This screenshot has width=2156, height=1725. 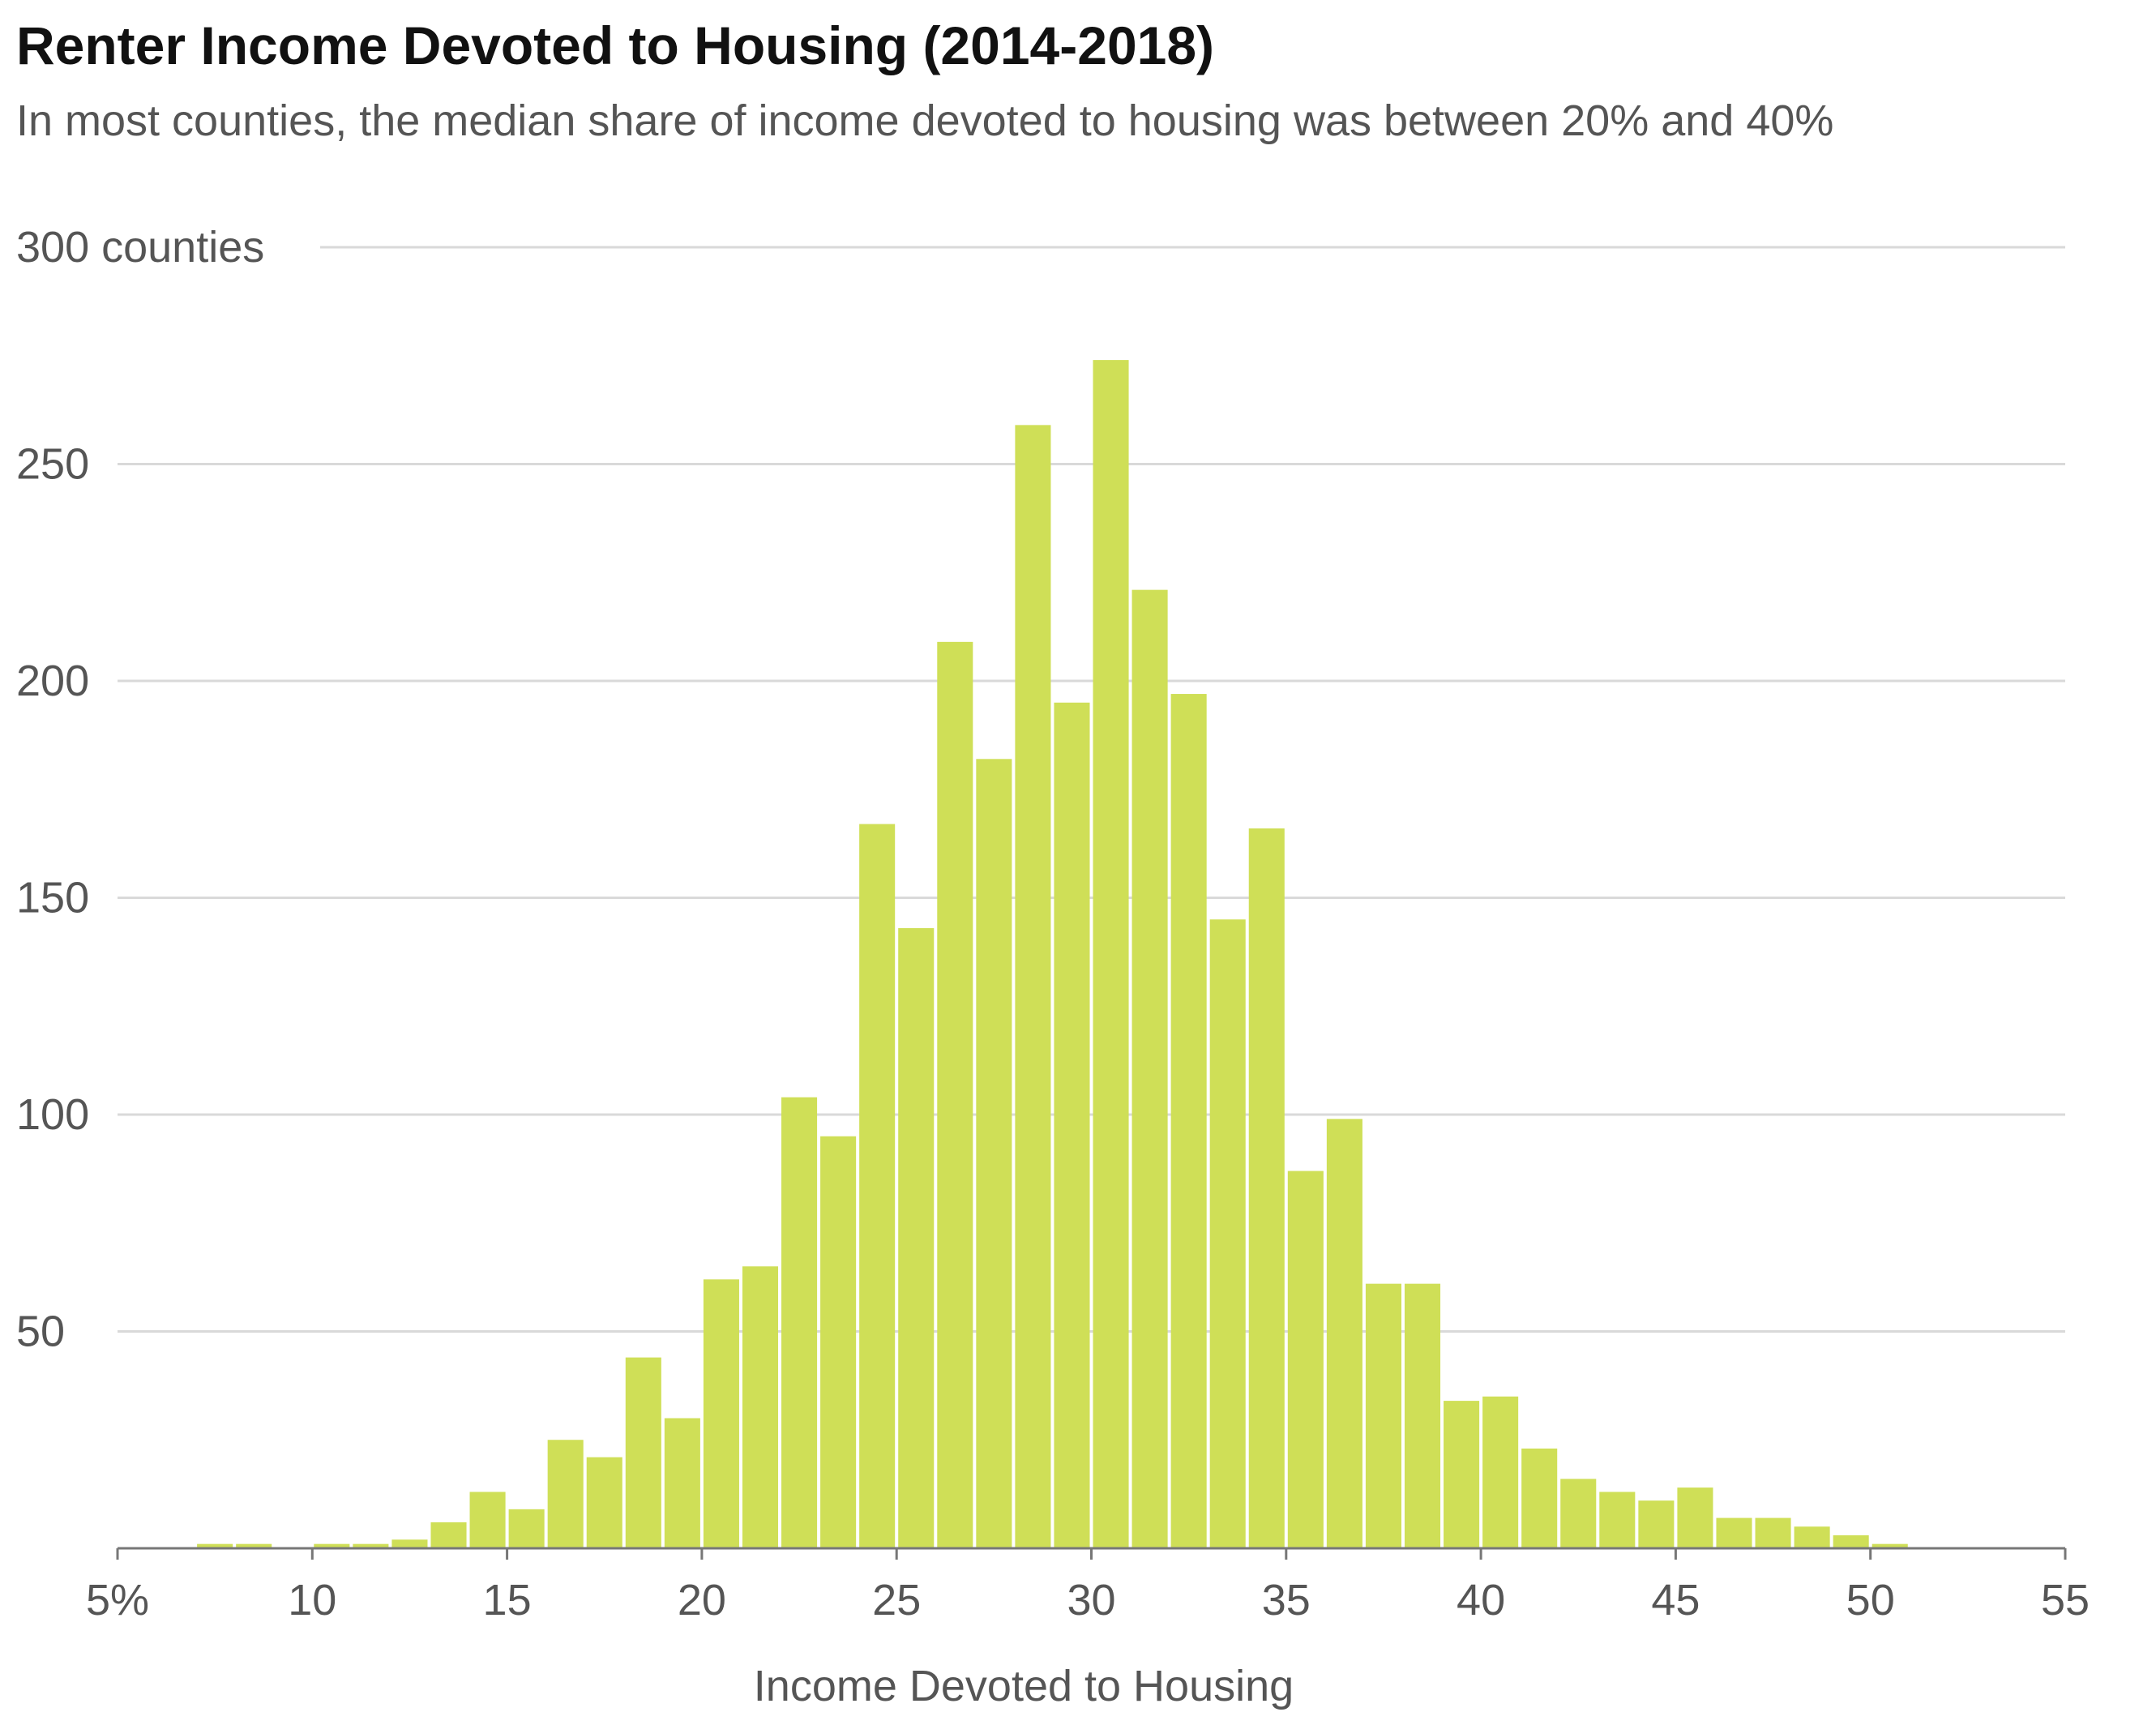 I want to click on y-tick-label: 100, so click(x=53, y=1114).